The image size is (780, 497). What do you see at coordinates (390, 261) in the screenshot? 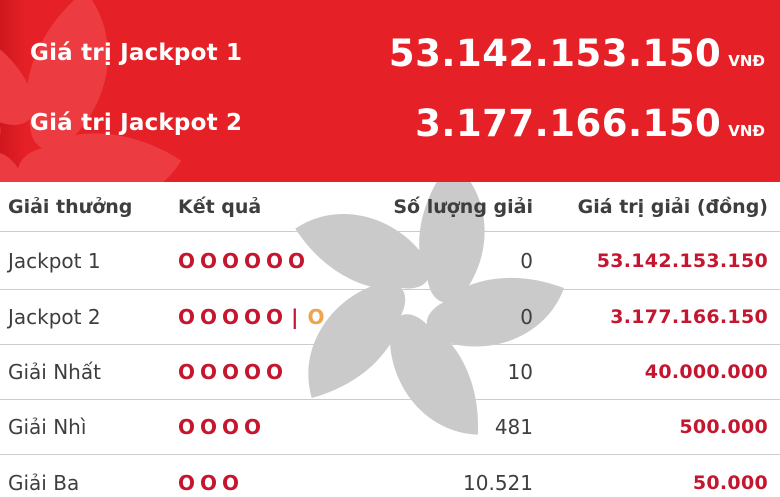
I see `table-row-jackpot1: Jackpot 1 OOOOOO 0 53.142.153.150` at bounding box center [390, 261].